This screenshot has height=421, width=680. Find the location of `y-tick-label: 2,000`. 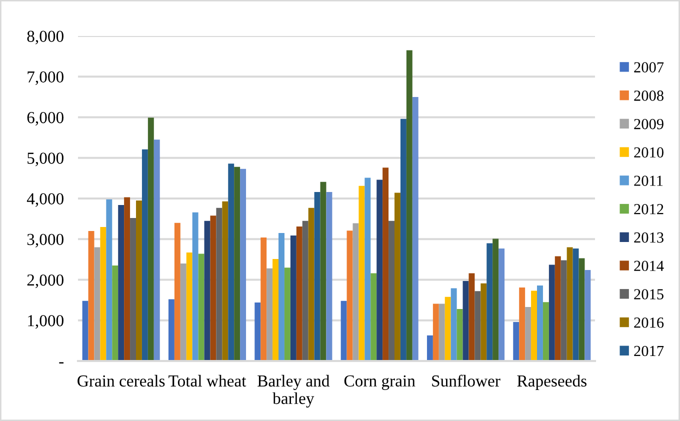

y-tick-label: 2,000 is located at coordinates (45, 281).